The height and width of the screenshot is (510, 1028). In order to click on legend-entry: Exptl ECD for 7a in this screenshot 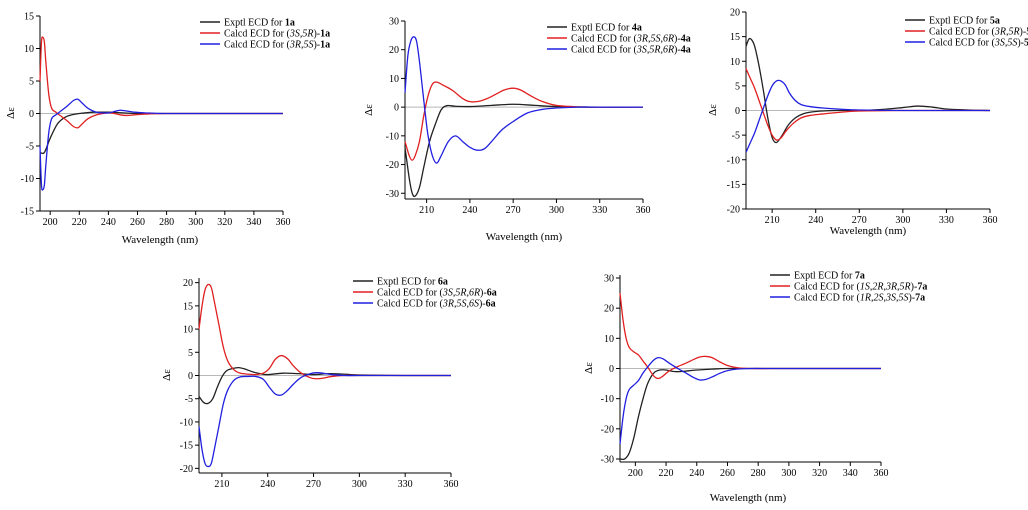, I will do `click(829, 276)`.